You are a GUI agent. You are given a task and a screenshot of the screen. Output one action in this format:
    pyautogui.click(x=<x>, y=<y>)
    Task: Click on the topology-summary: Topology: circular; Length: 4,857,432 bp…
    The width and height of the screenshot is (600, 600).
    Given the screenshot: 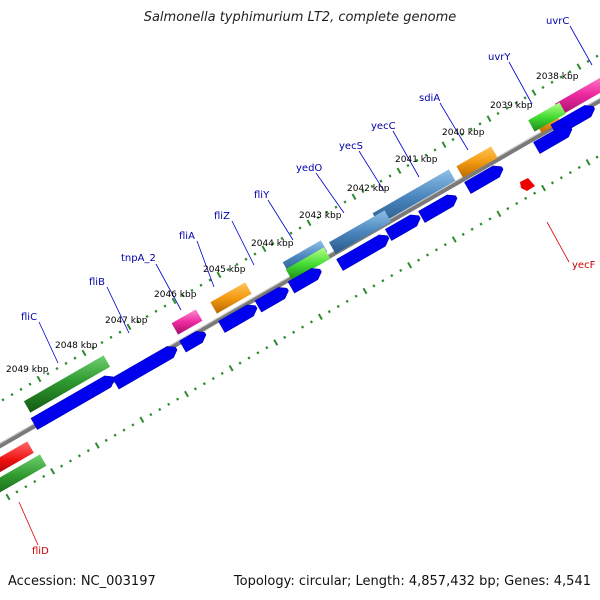 What is the action you would take?
    pyautogui.click(x=412, y=581)
    